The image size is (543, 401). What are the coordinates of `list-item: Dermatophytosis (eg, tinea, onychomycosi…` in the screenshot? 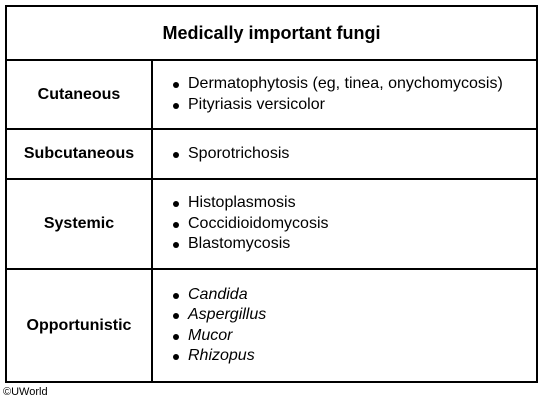 It's located at (354, 84).